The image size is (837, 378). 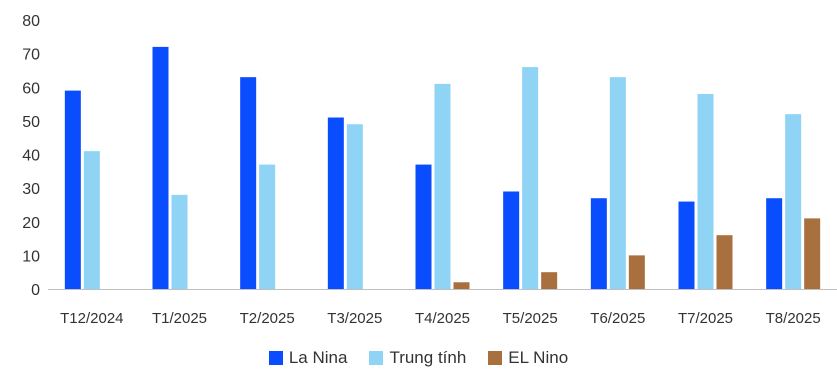 What do you see at coordinates (91, 318) in the screenshot?
I see `x-tick-label: T12/2024` at bounding box center [91, 318].